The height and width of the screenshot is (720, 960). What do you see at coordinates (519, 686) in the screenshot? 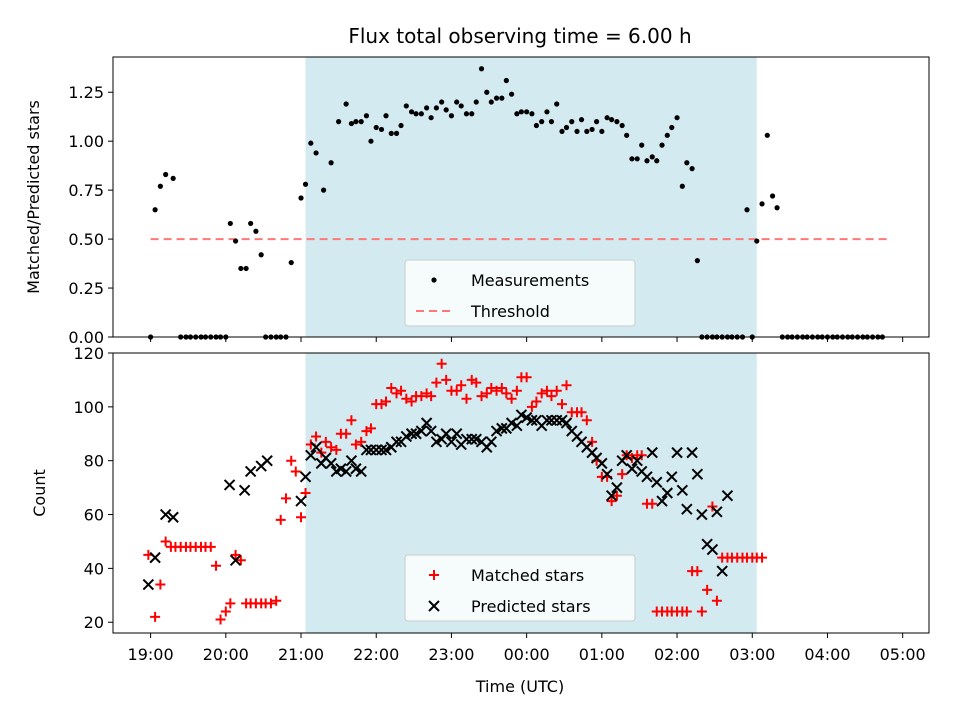
I see `x-axis-label: Time (UTC)` at bounding box center [519, 686].